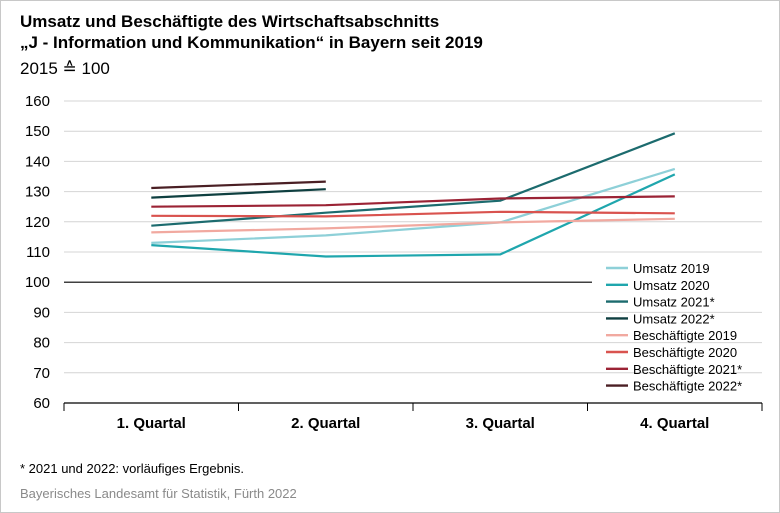 The height and width of the screenshot is (513, 780). Describe the element at coordinates (41, 373) in the screenshot. I see `y-tick-label-70: 70` at that location.